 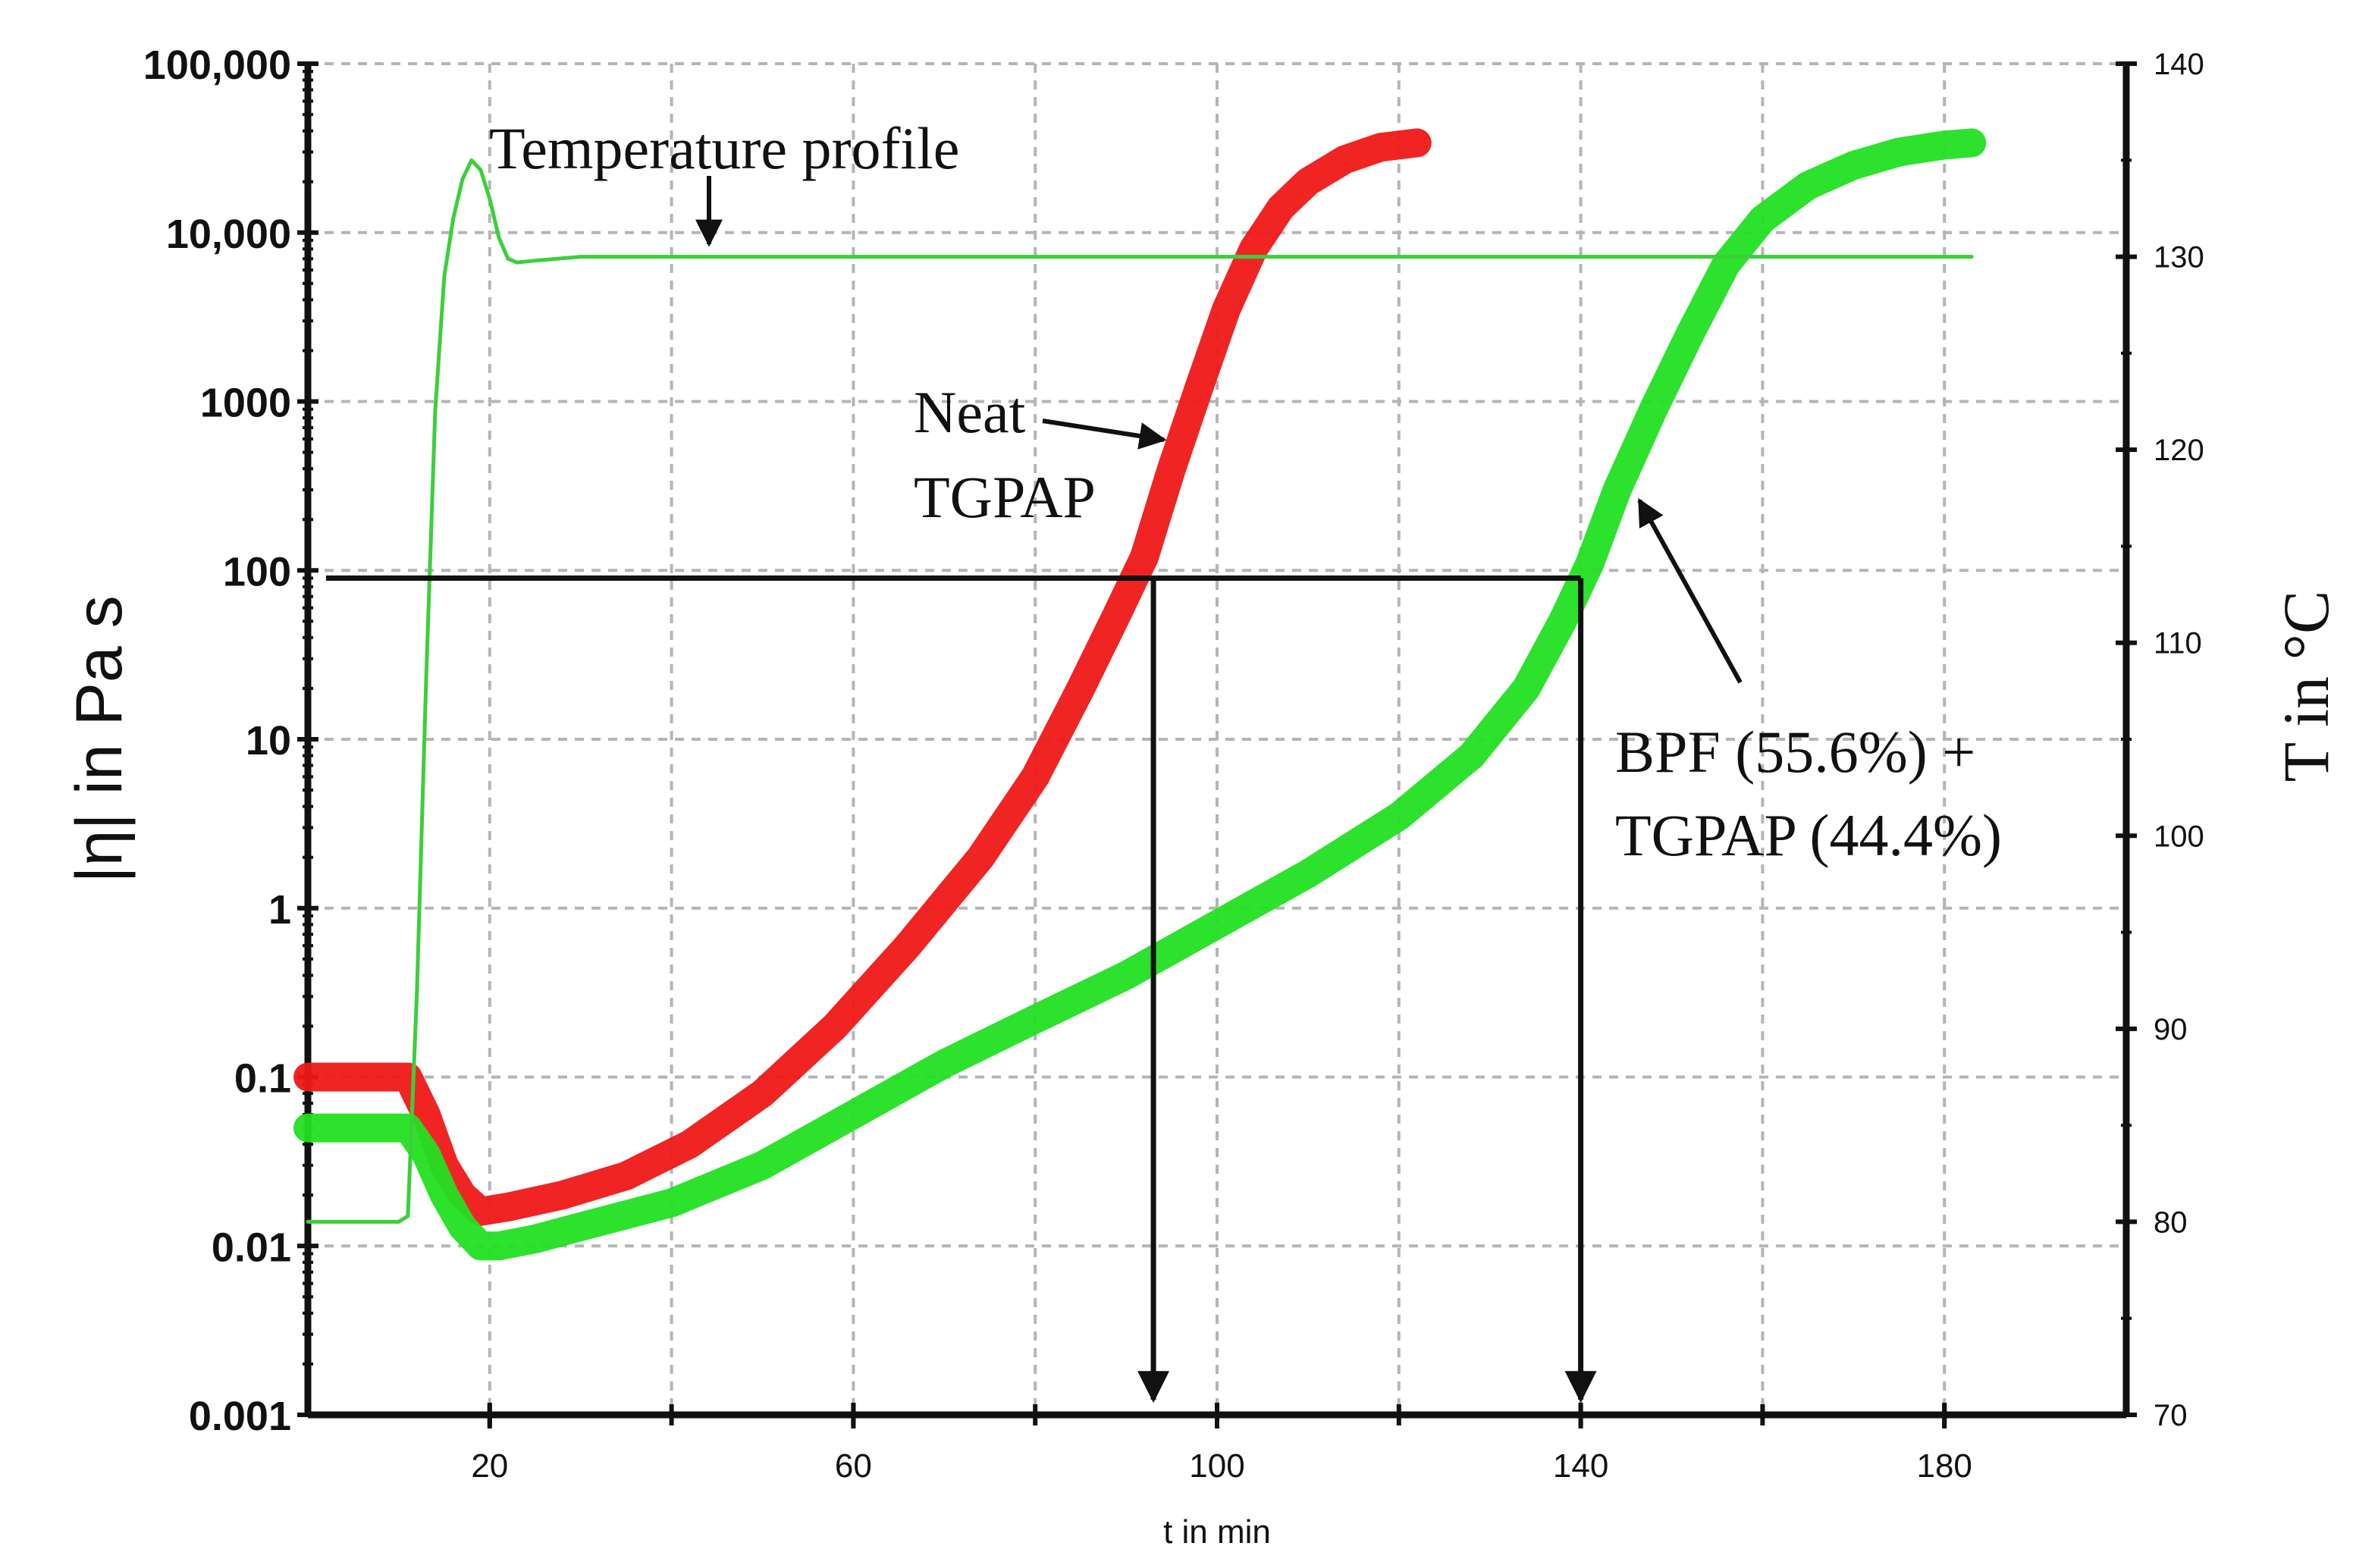 What do you see at coordinates (1104, 434) in the screenshot?
I see `neat-annotation-arrow` at bounding box center [1104, 434].